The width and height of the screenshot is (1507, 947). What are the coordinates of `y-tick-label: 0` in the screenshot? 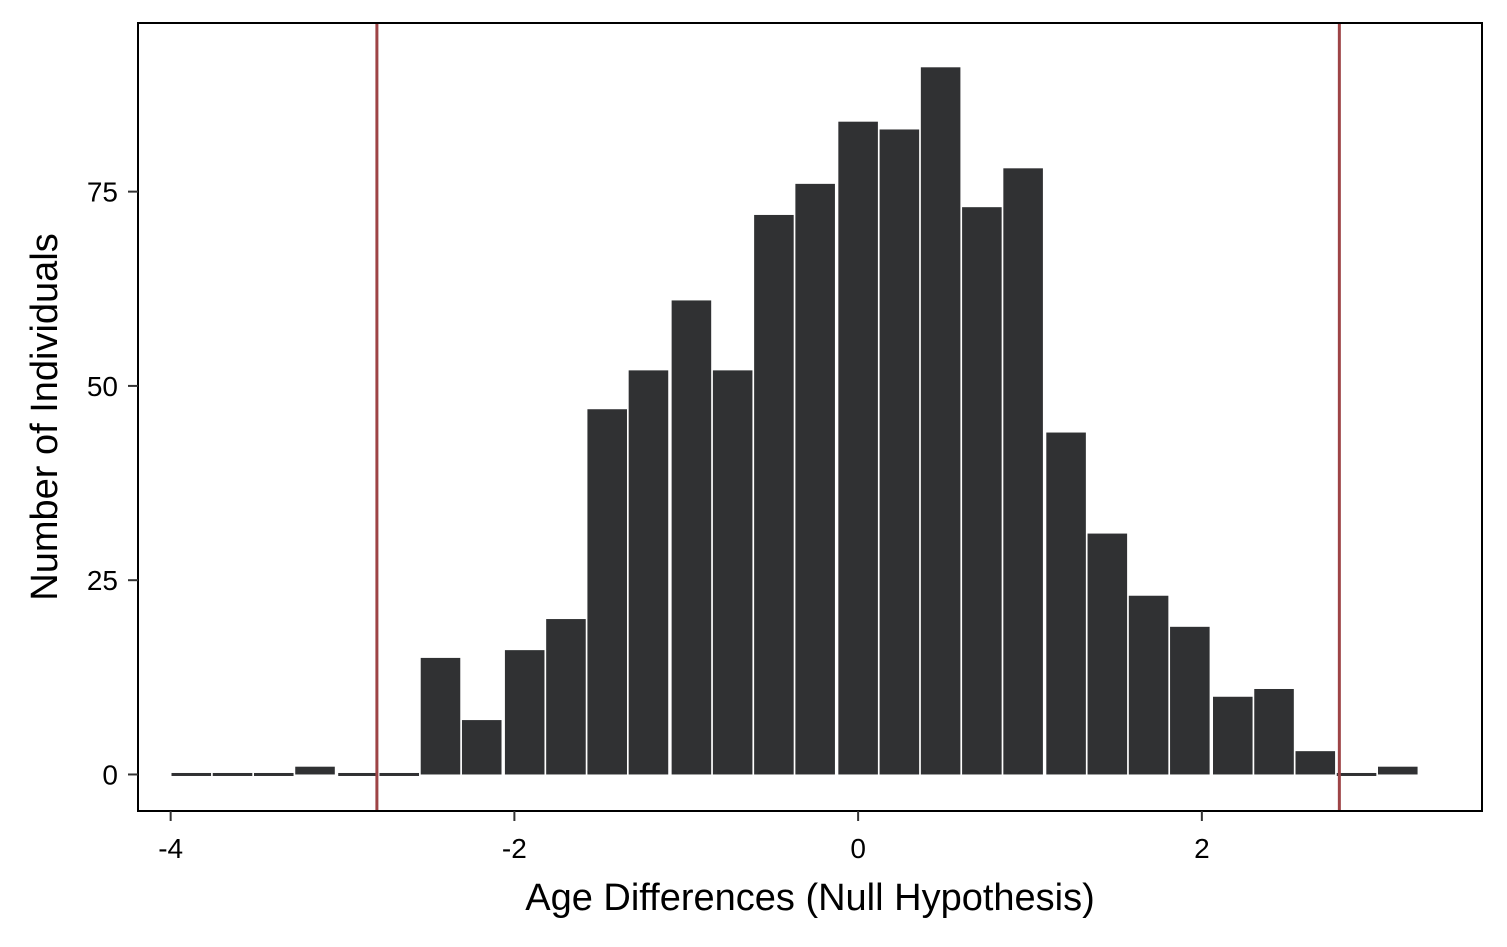 It's located at (110, 774).